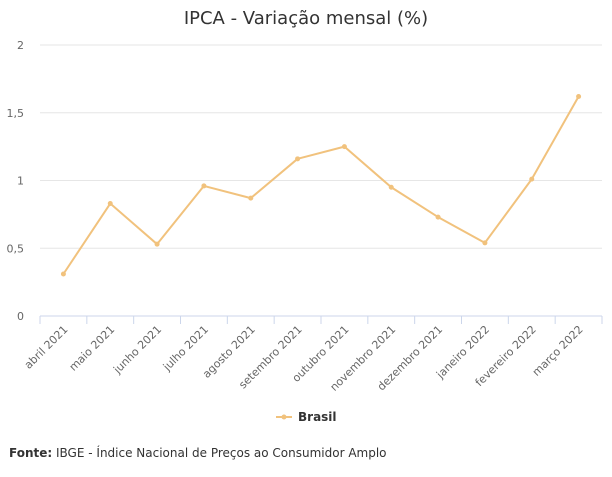  I want to click on y-tick-label: 1,5, so click(16, 113).